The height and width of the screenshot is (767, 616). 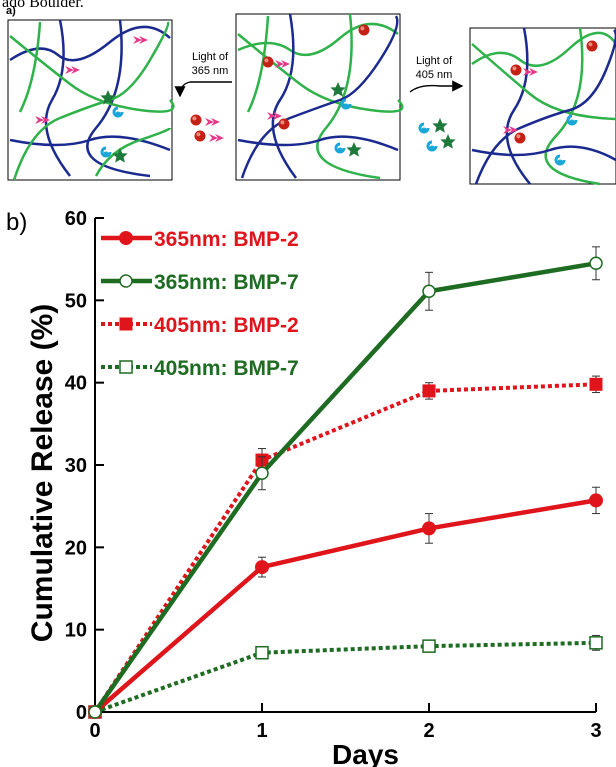 What do you see at coordinates (365, 753) in the screenshot?
I see `x-axis-label: Days` at bounding box center [365, 753].